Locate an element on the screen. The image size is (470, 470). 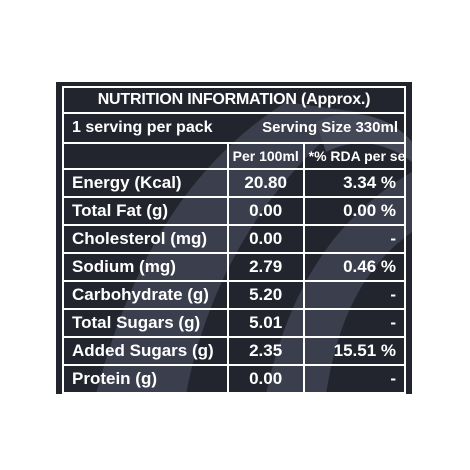
table-row: Cholesterol (mg) 0.00 - is located at coordinates (234, 239).